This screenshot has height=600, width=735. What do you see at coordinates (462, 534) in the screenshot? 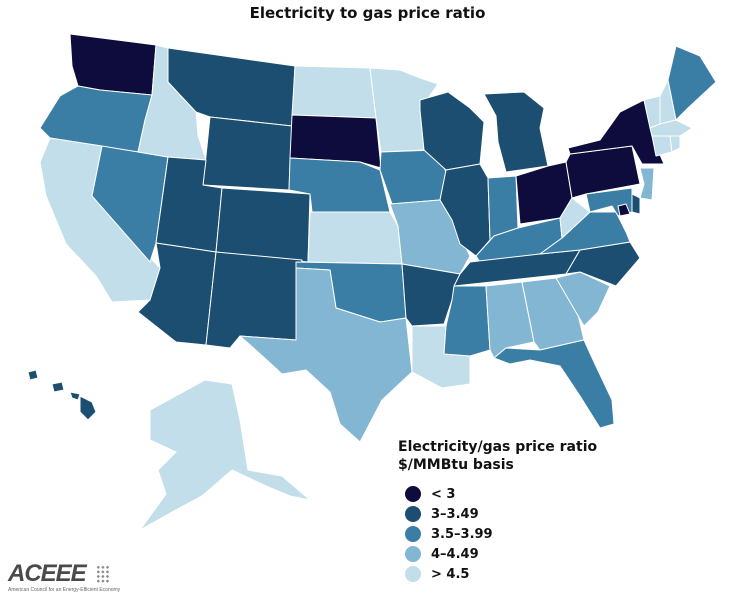
I see `legend-label: 3.5–3.99` at bounding box center [462, 534].